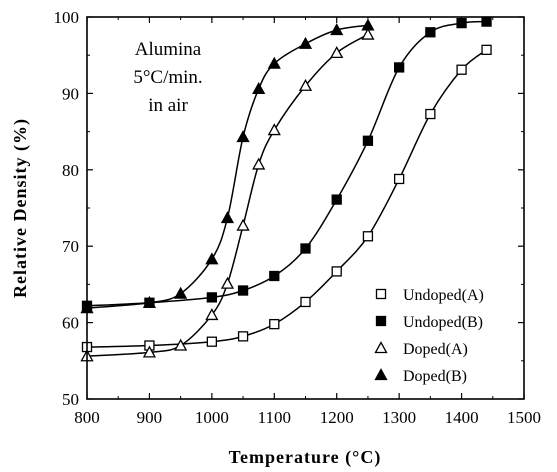  I want to click on annotation-line-2: 5°C/min., so click(167, 77).